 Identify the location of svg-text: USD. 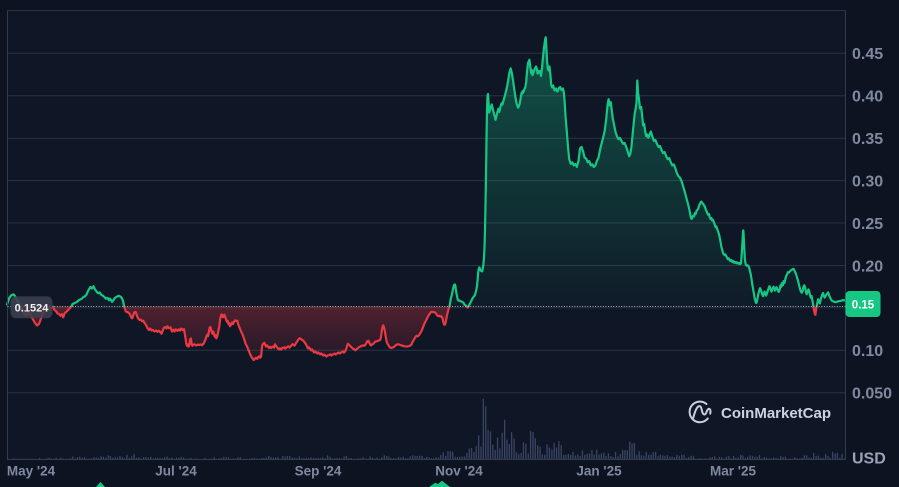
(869, 459).